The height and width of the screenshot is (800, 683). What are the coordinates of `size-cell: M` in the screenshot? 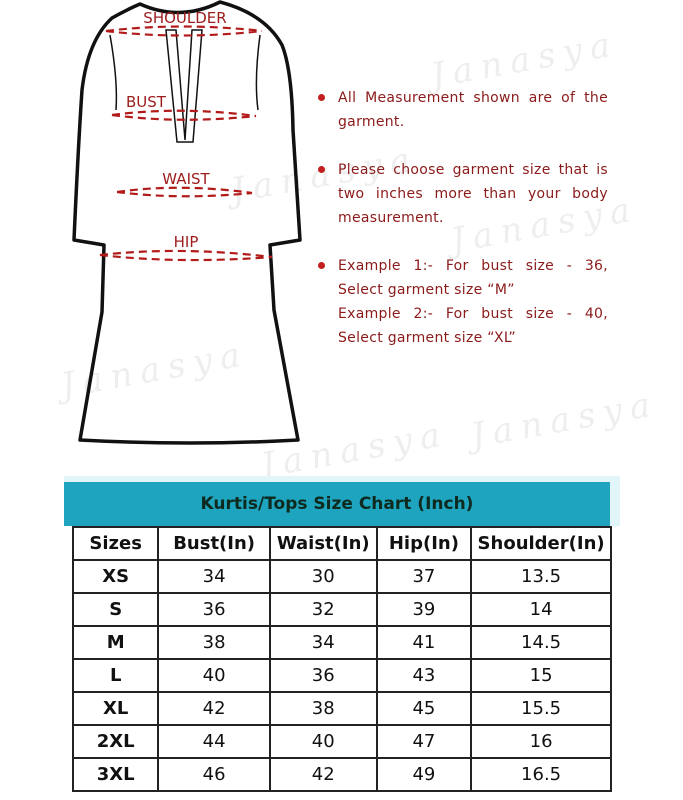 It's located at (115, 642).